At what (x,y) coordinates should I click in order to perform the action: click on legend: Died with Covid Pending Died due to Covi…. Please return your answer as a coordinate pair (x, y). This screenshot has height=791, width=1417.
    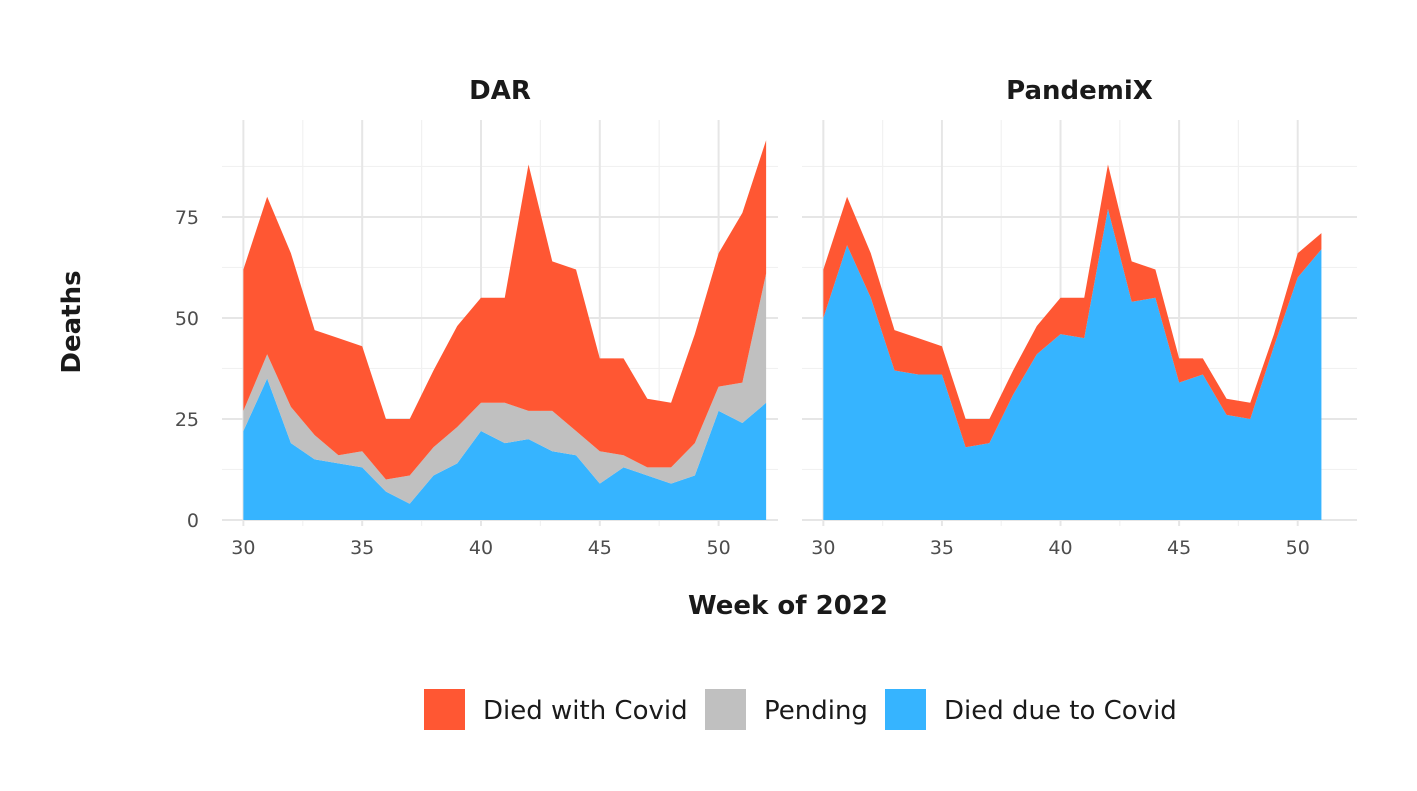
    Looking at the image, I should click on (800, 709).